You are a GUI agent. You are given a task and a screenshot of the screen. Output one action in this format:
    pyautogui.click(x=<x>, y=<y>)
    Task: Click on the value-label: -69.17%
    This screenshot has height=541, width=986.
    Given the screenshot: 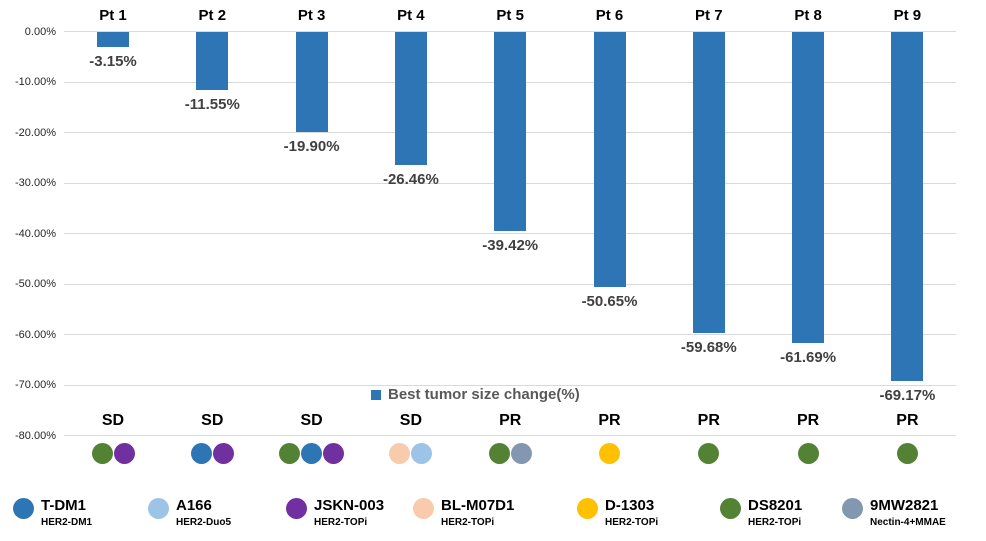 What is the action you would take?
    pyautogui.click(x=907, y=396)
    